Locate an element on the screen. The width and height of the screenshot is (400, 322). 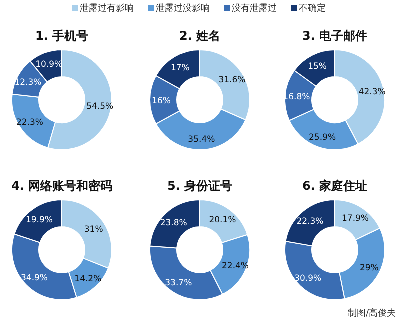
legend-label: 泄露过有影响 is located at coordinates (107, 8).